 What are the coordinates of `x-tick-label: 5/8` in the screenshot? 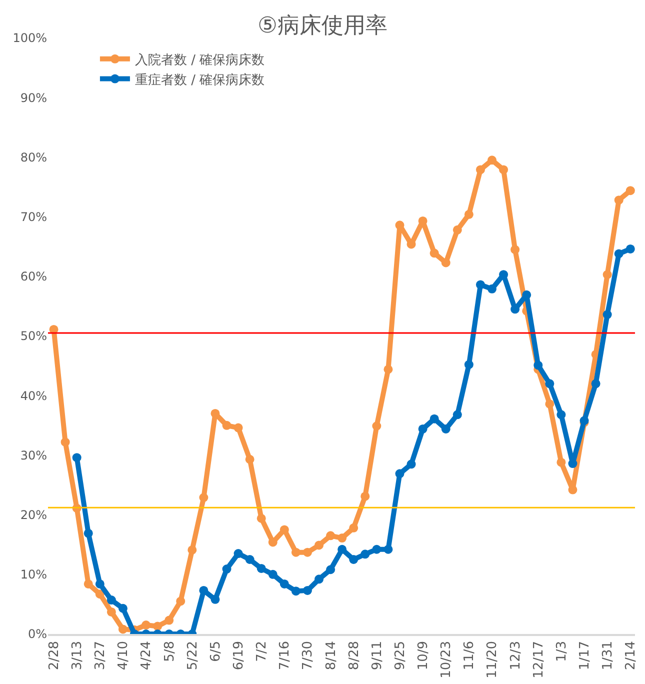 It's located at (170, 651).